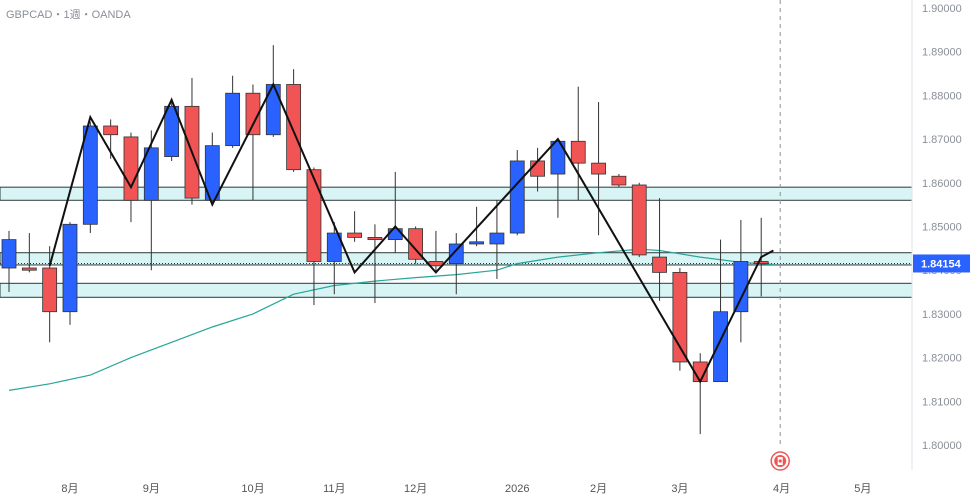 The width and height of the screenshot is (976, 504). Describe the element at coordinates (252, 489) in the screenshot. I see `x-tick-label: 10月` at that location.